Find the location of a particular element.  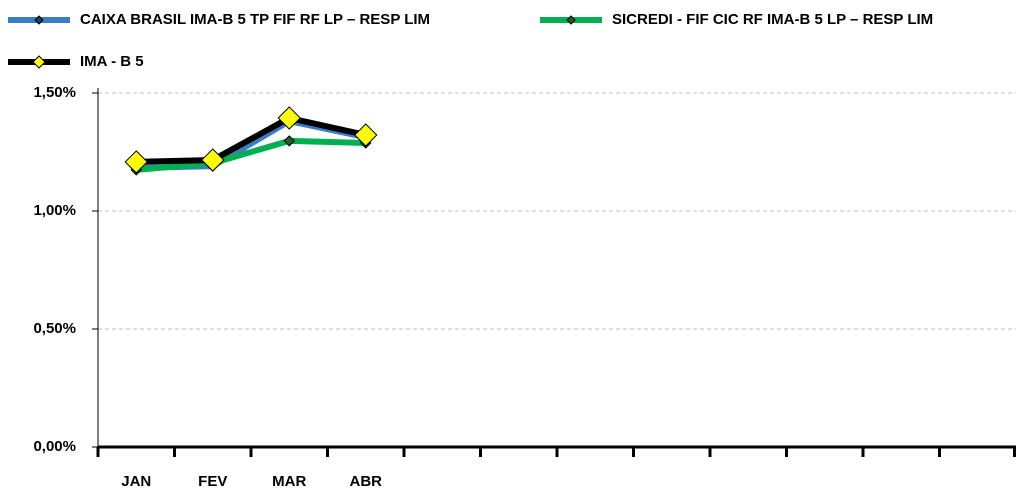

y-tick-label: 0,00% is located at coordinates (54, 446).